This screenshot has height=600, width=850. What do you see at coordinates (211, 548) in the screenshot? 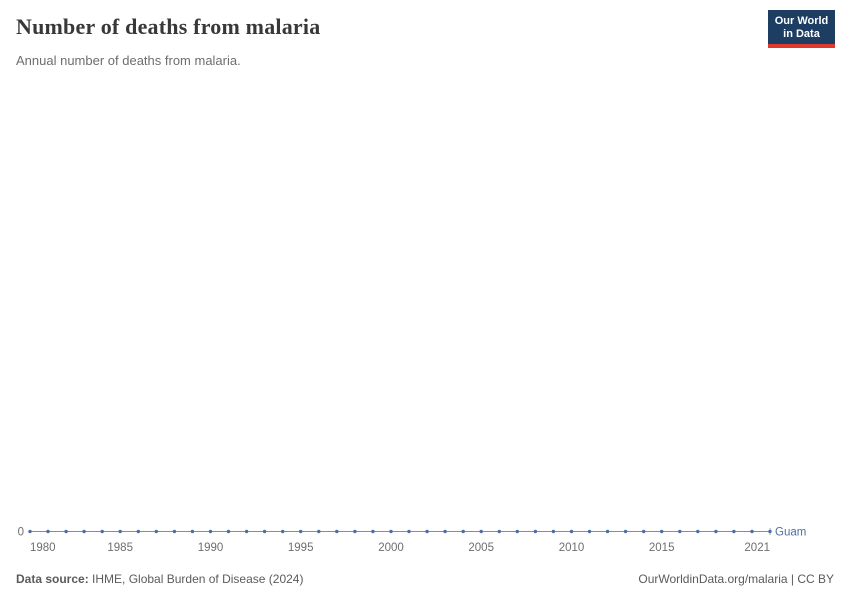
I see `x-tick-label: 1990` at bounding box center [211, 548].